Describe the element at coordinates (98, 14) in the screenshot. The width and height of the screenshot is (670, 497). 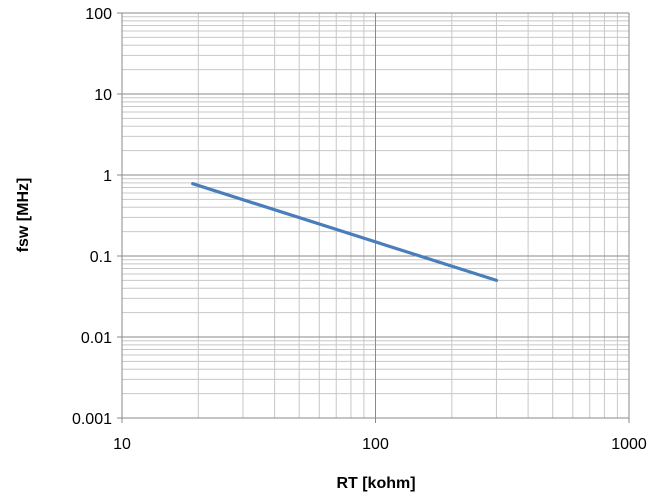
I see `y-tick-label: 100` at that location.